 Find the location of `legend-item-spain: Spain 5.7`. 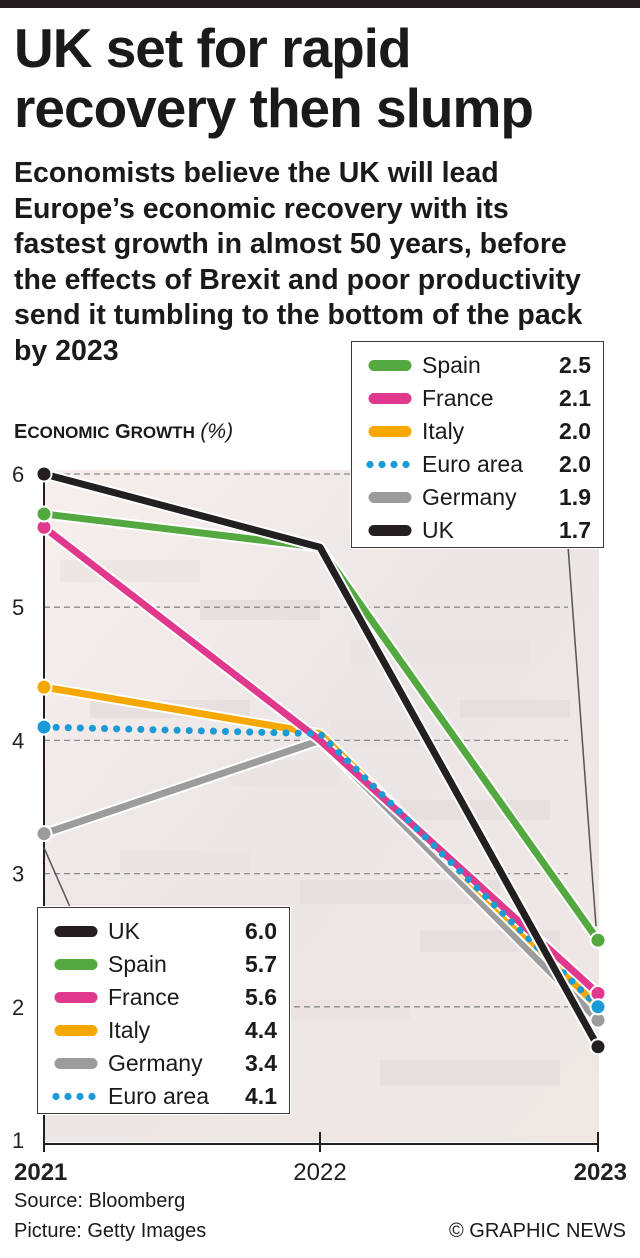

legend-item-spain: Spain 5.7 is located at coordinates (163, 964).